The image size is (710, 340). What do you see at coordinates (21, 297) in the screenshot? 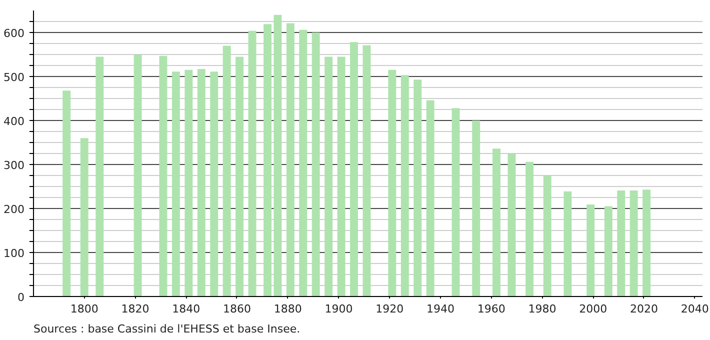
I see `y-tick-label: 0` at bounding box center [21, 297].